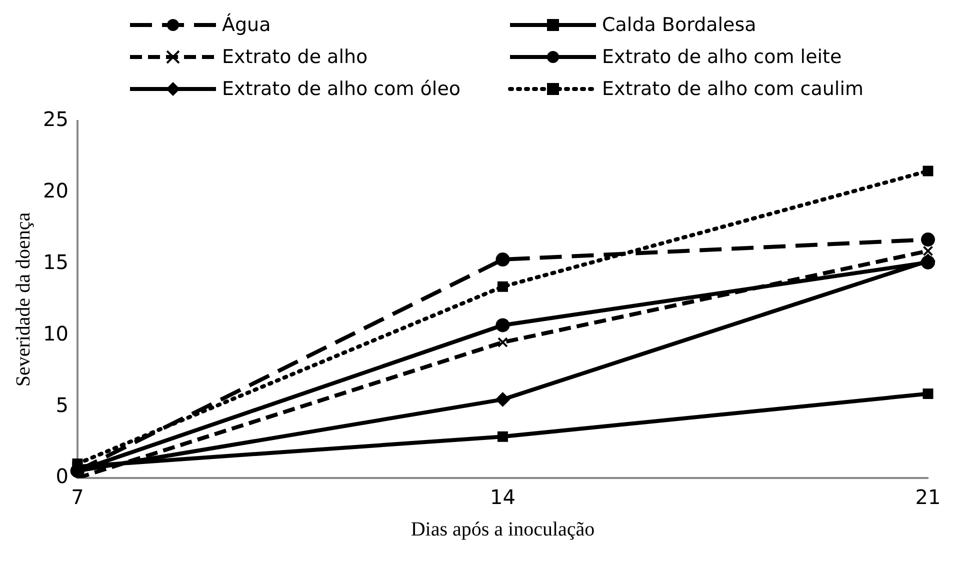 This screenshot has height=582, width=969. I want to click on y-tick-label: 20, so click(55, 190).